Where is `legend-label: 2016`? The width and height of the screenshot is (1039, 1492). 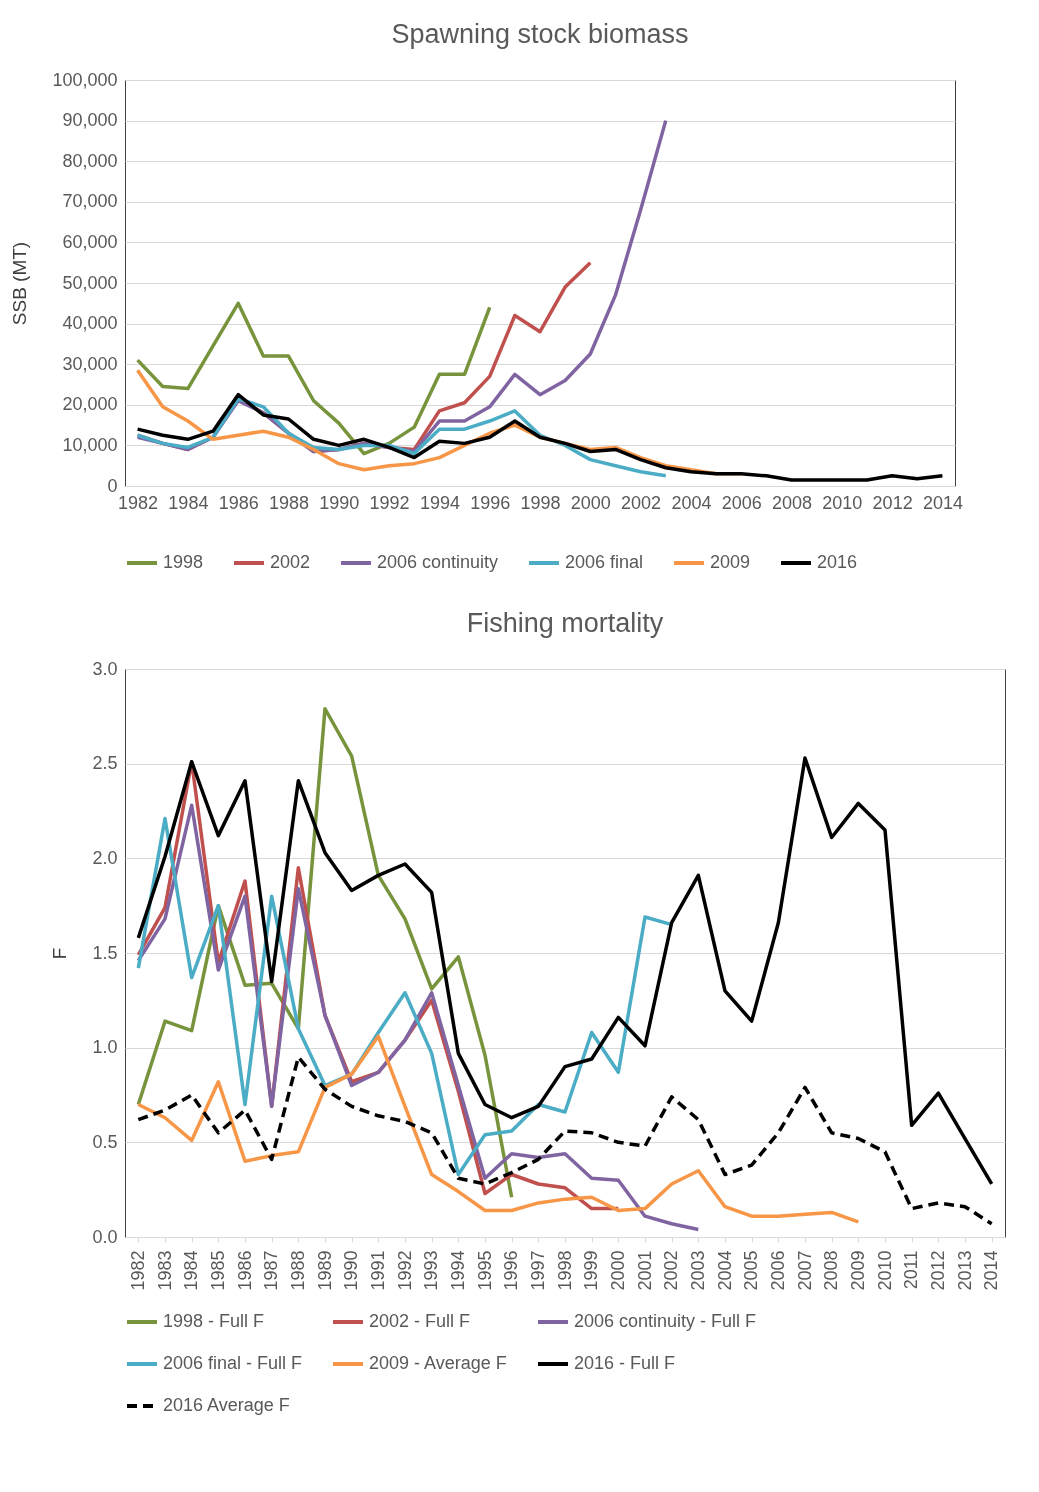 legend-label: 2016 is located at coordinates (837, 562).